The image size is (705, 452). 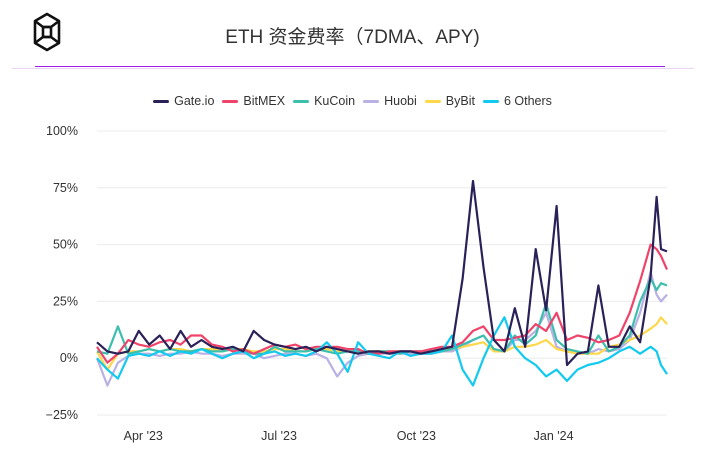 What do you see at coordinates (279, 436) in the screenshot?
I see `x-tick-label: Jul '23` at bounding box center [279, 436].